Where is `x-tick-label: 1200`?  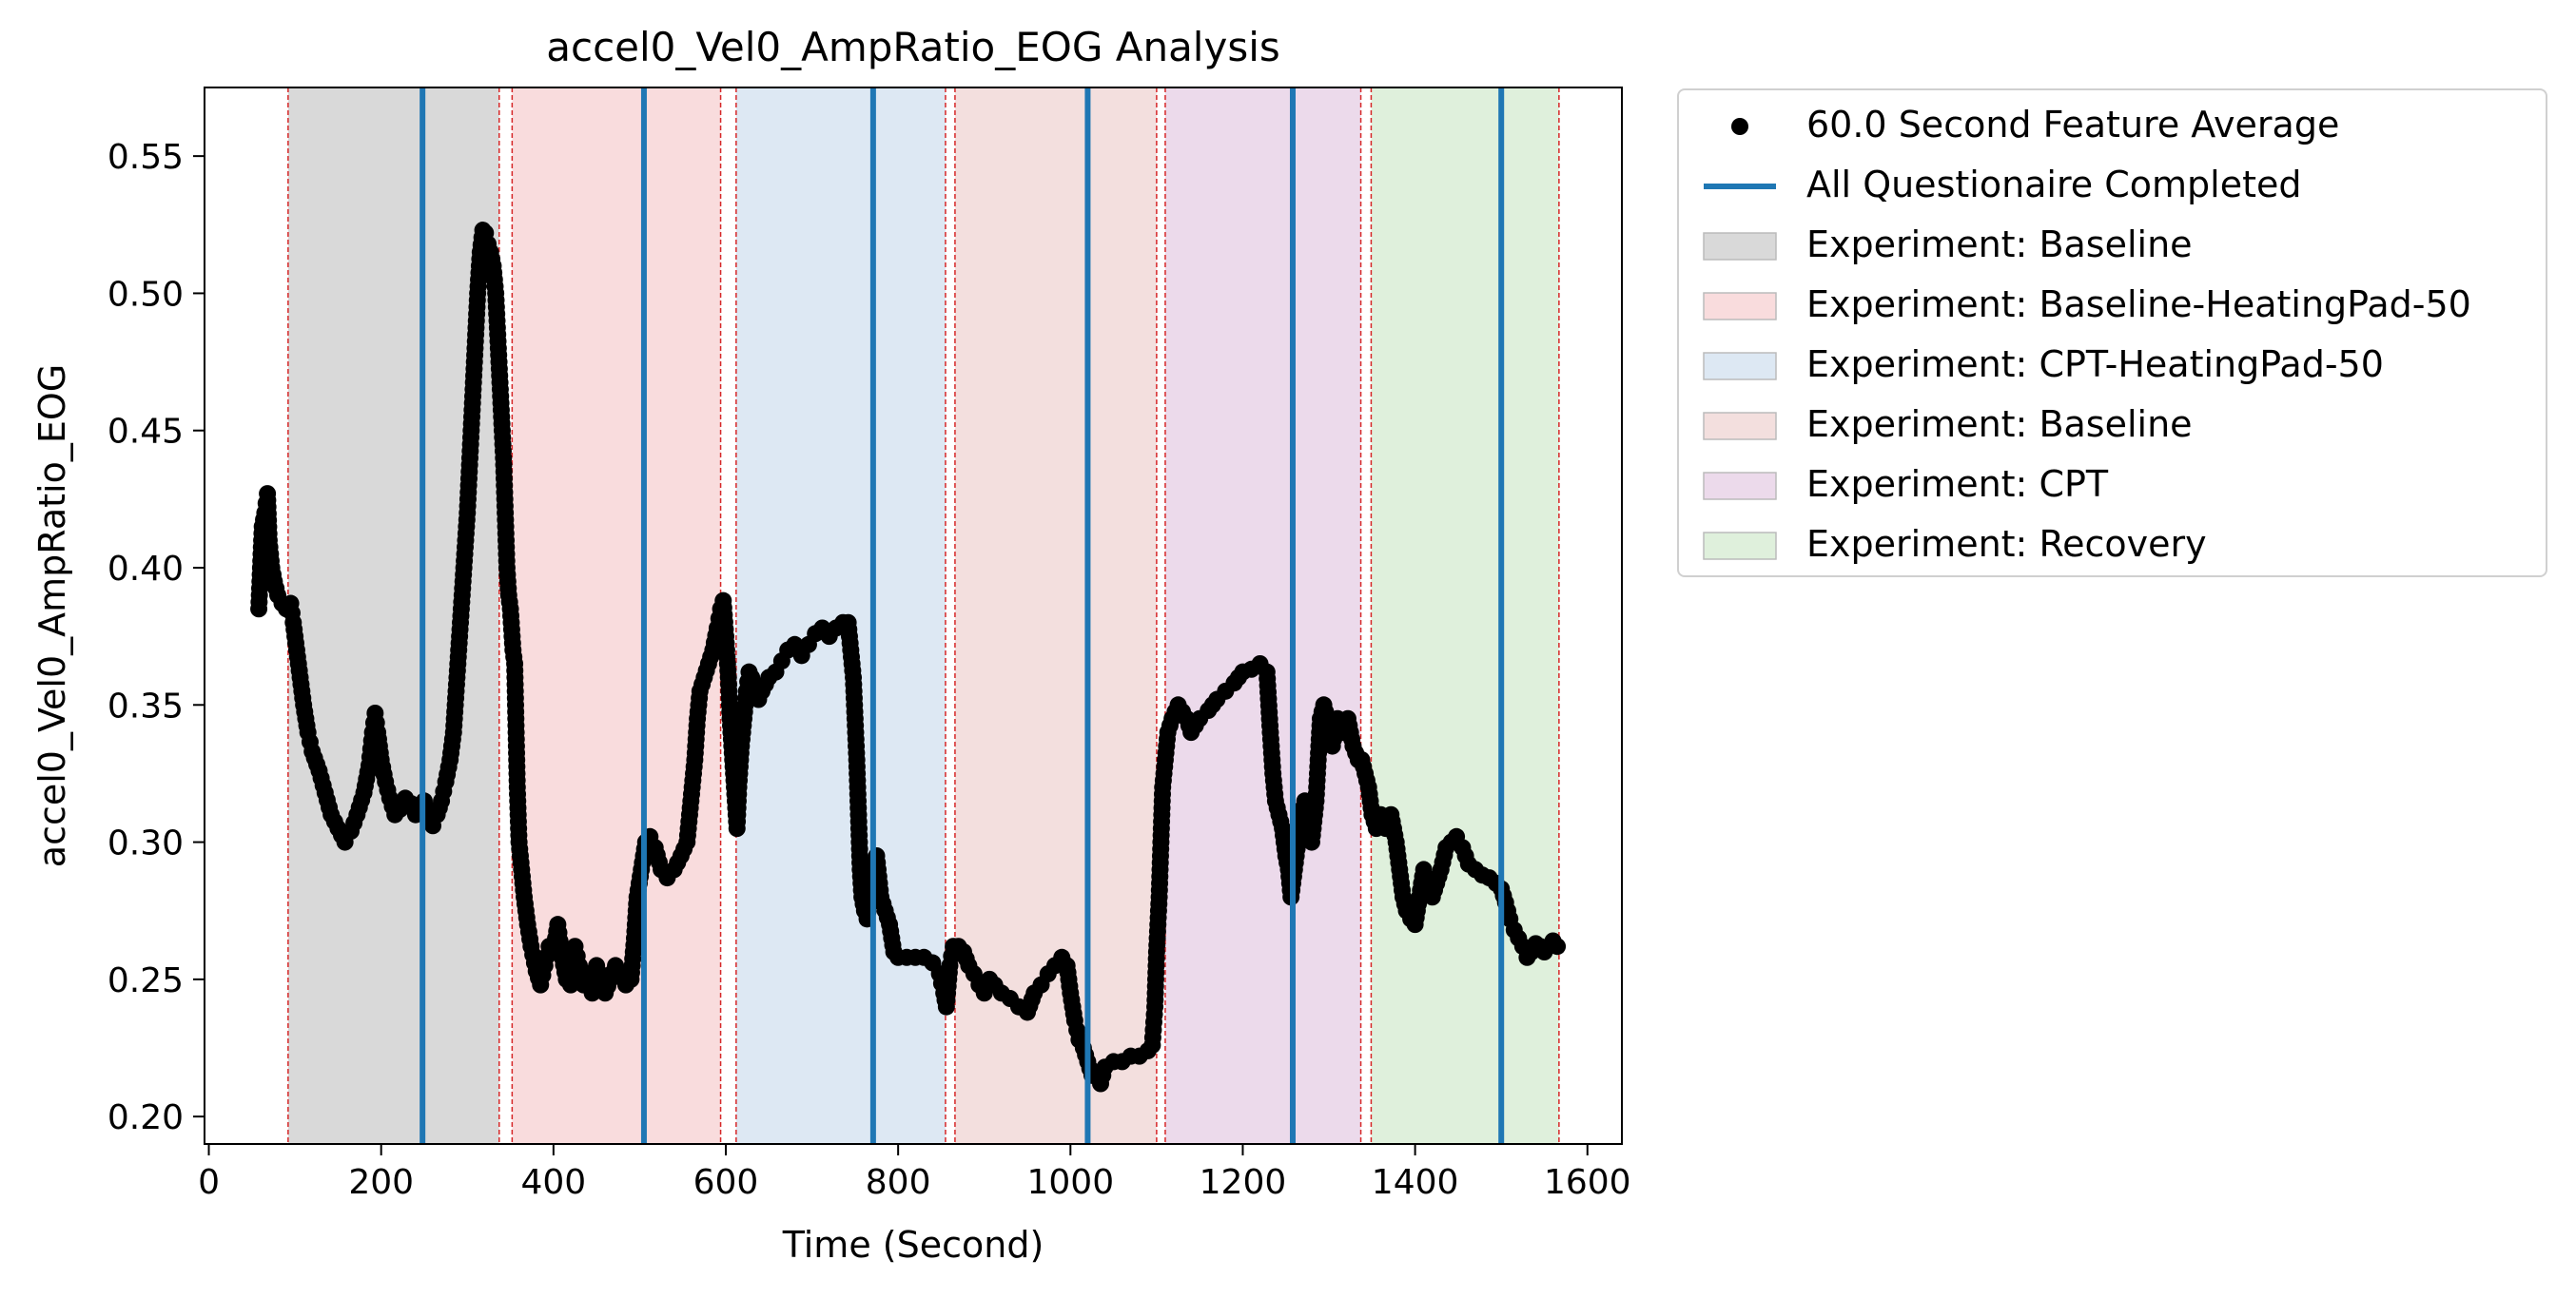 x-tick-label: 1200 is located at coordinates (1244, 1182).